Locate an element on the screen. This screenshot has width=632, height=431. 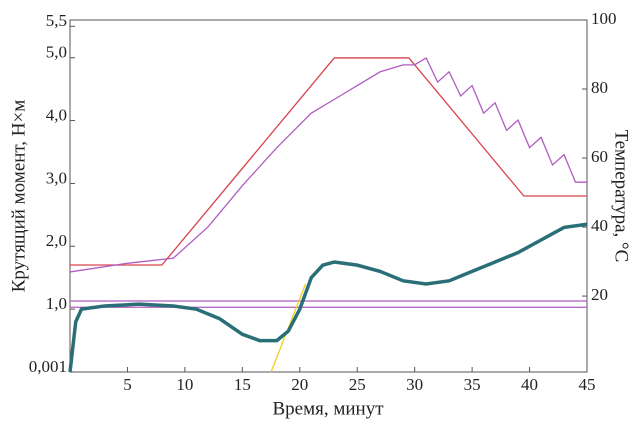
x-tick-label: 30 is located at coordinates (414, 384).